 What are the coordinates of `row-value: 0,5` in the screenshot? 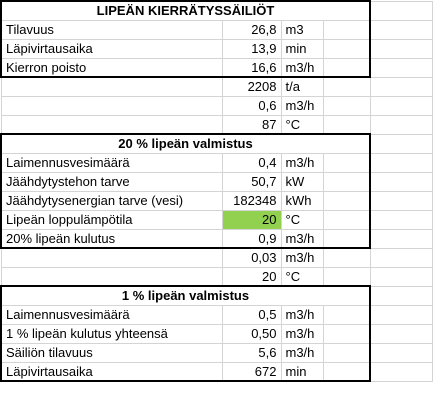 It's located at (251, 314).